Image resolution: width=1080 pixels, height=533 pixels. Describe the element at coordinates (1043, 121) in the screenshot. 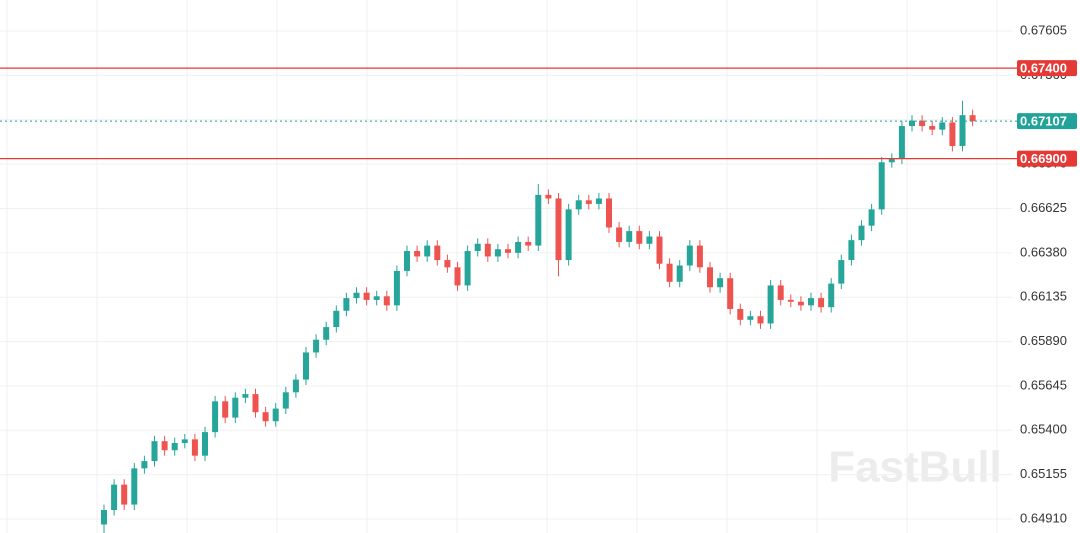

I see `last-price-label: 0.67107` at that location.